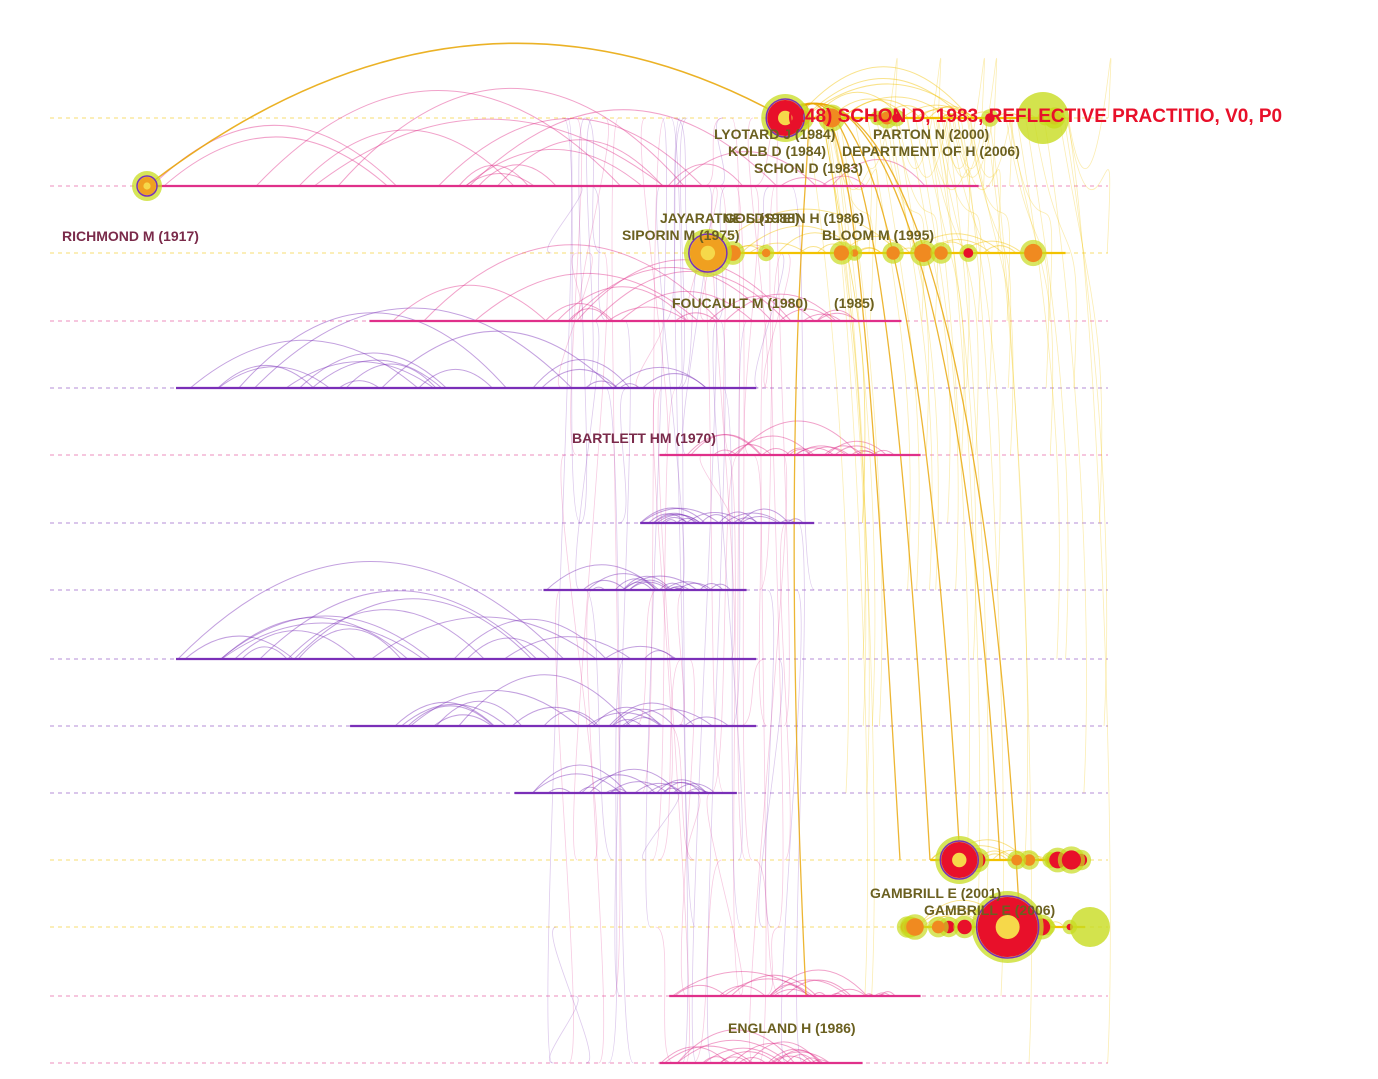  What do you see at coordinates (794, 218) in the screenshot?
I see `label-goldstein: GOLDSTEIN H (1986)` at bounding box center [794, 218].